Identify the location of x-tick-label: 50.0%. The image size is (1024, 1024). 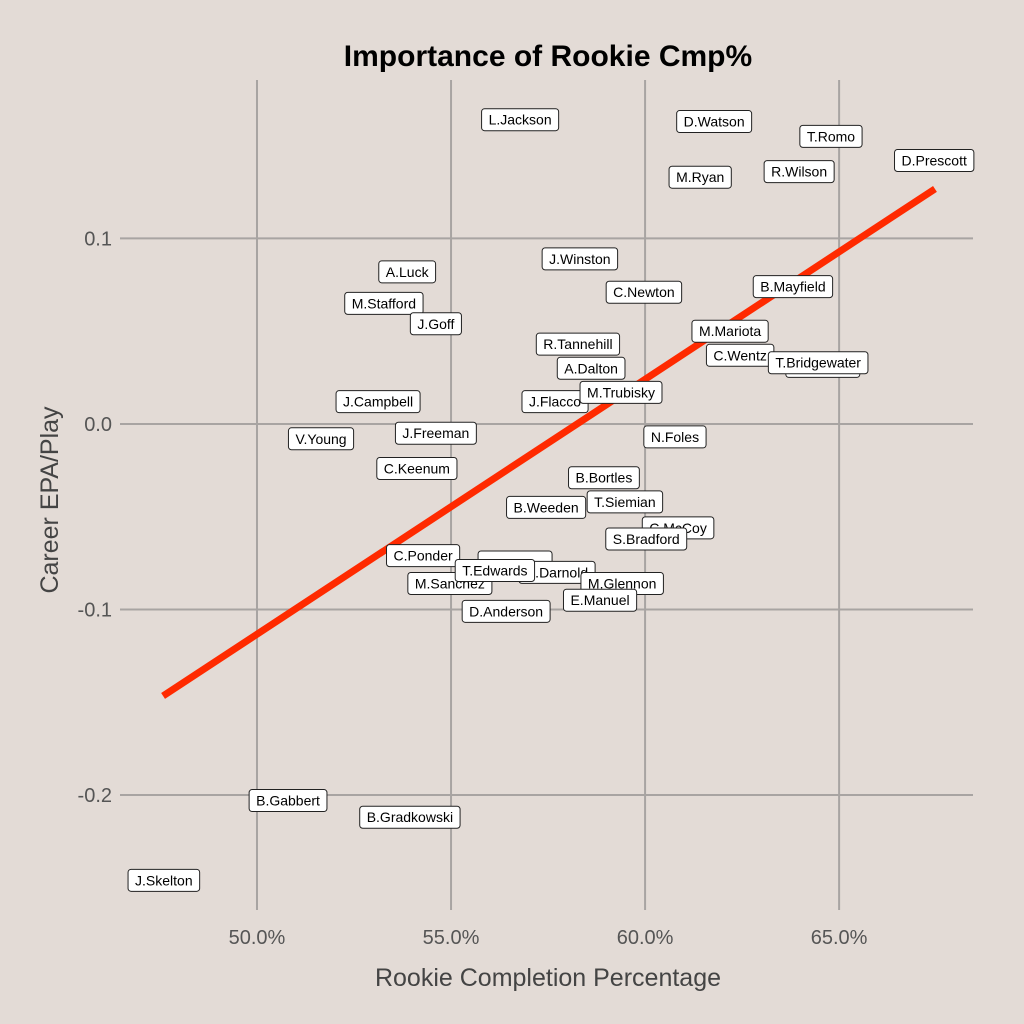
(257, 938).